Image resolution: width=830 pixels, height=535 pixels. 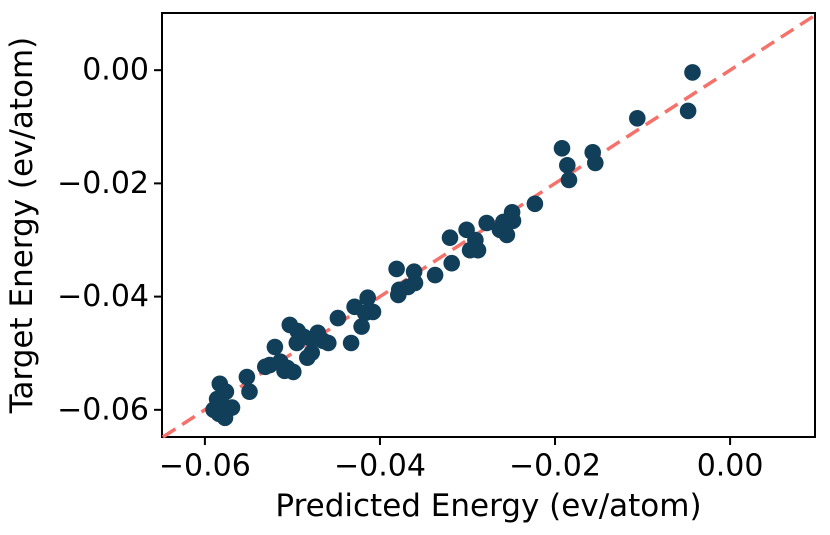 I want to click on y-axis-ticks: 0.00 −0.02 −0.04 −0.06, so click(x=109, y=240).